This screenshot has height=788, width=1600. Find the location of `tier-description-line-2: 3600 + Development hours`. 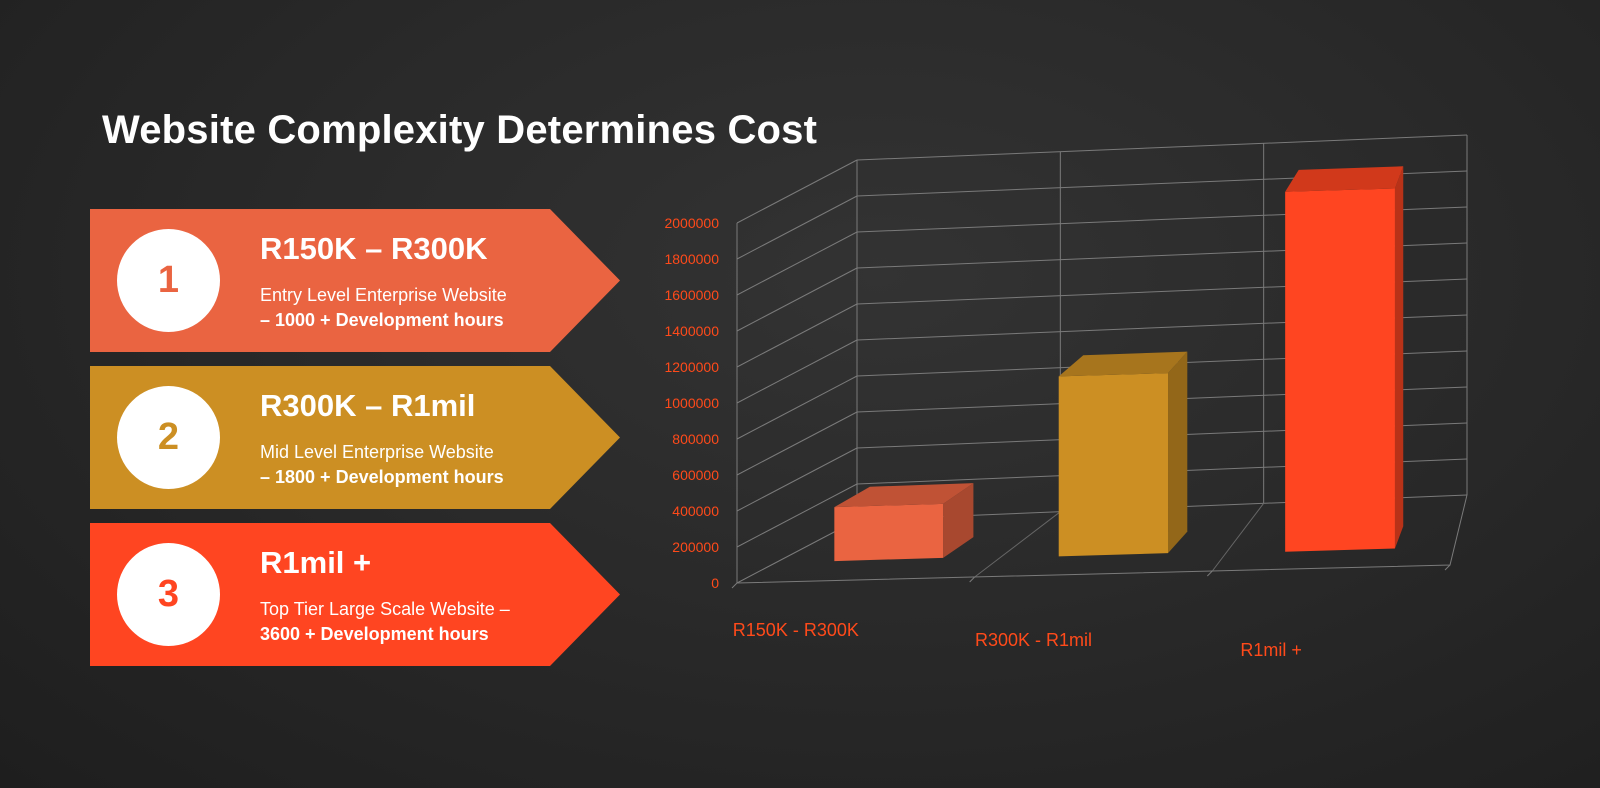

tier-description-line-2: 3600 + Development hours is located at coordinates (374, 634).